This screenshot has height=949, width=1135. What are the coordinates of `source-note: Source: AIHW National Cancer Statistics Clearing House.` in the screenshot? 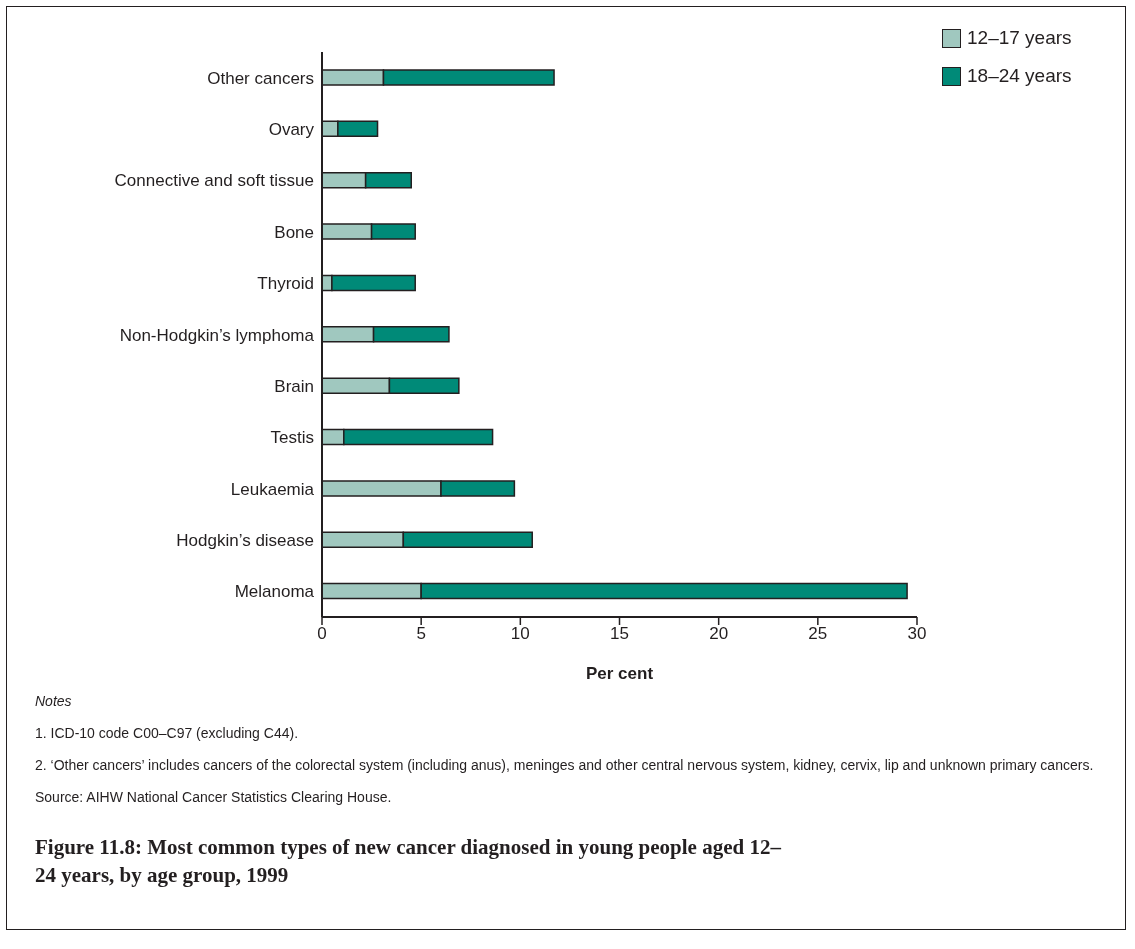 It's located at (214, 797).